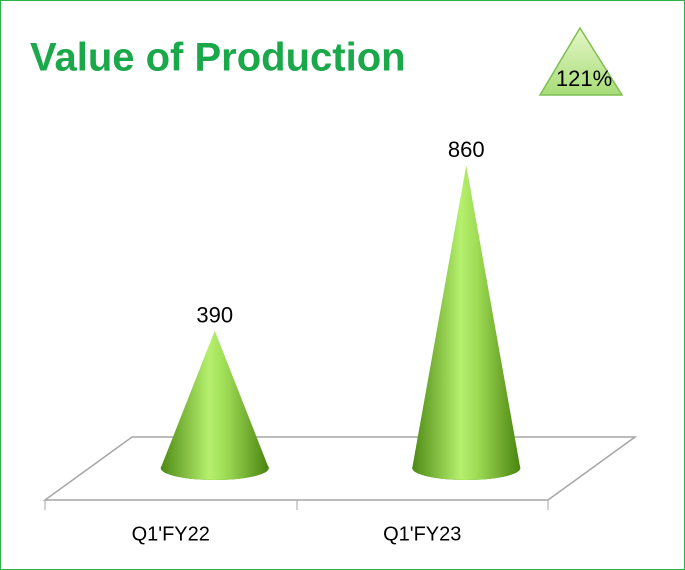 This screenshot has height=570, width=685. What do you see at coordinates (214, 315) in the screenshot?
I see `value-label: 390` at bounding box center [214, 315].